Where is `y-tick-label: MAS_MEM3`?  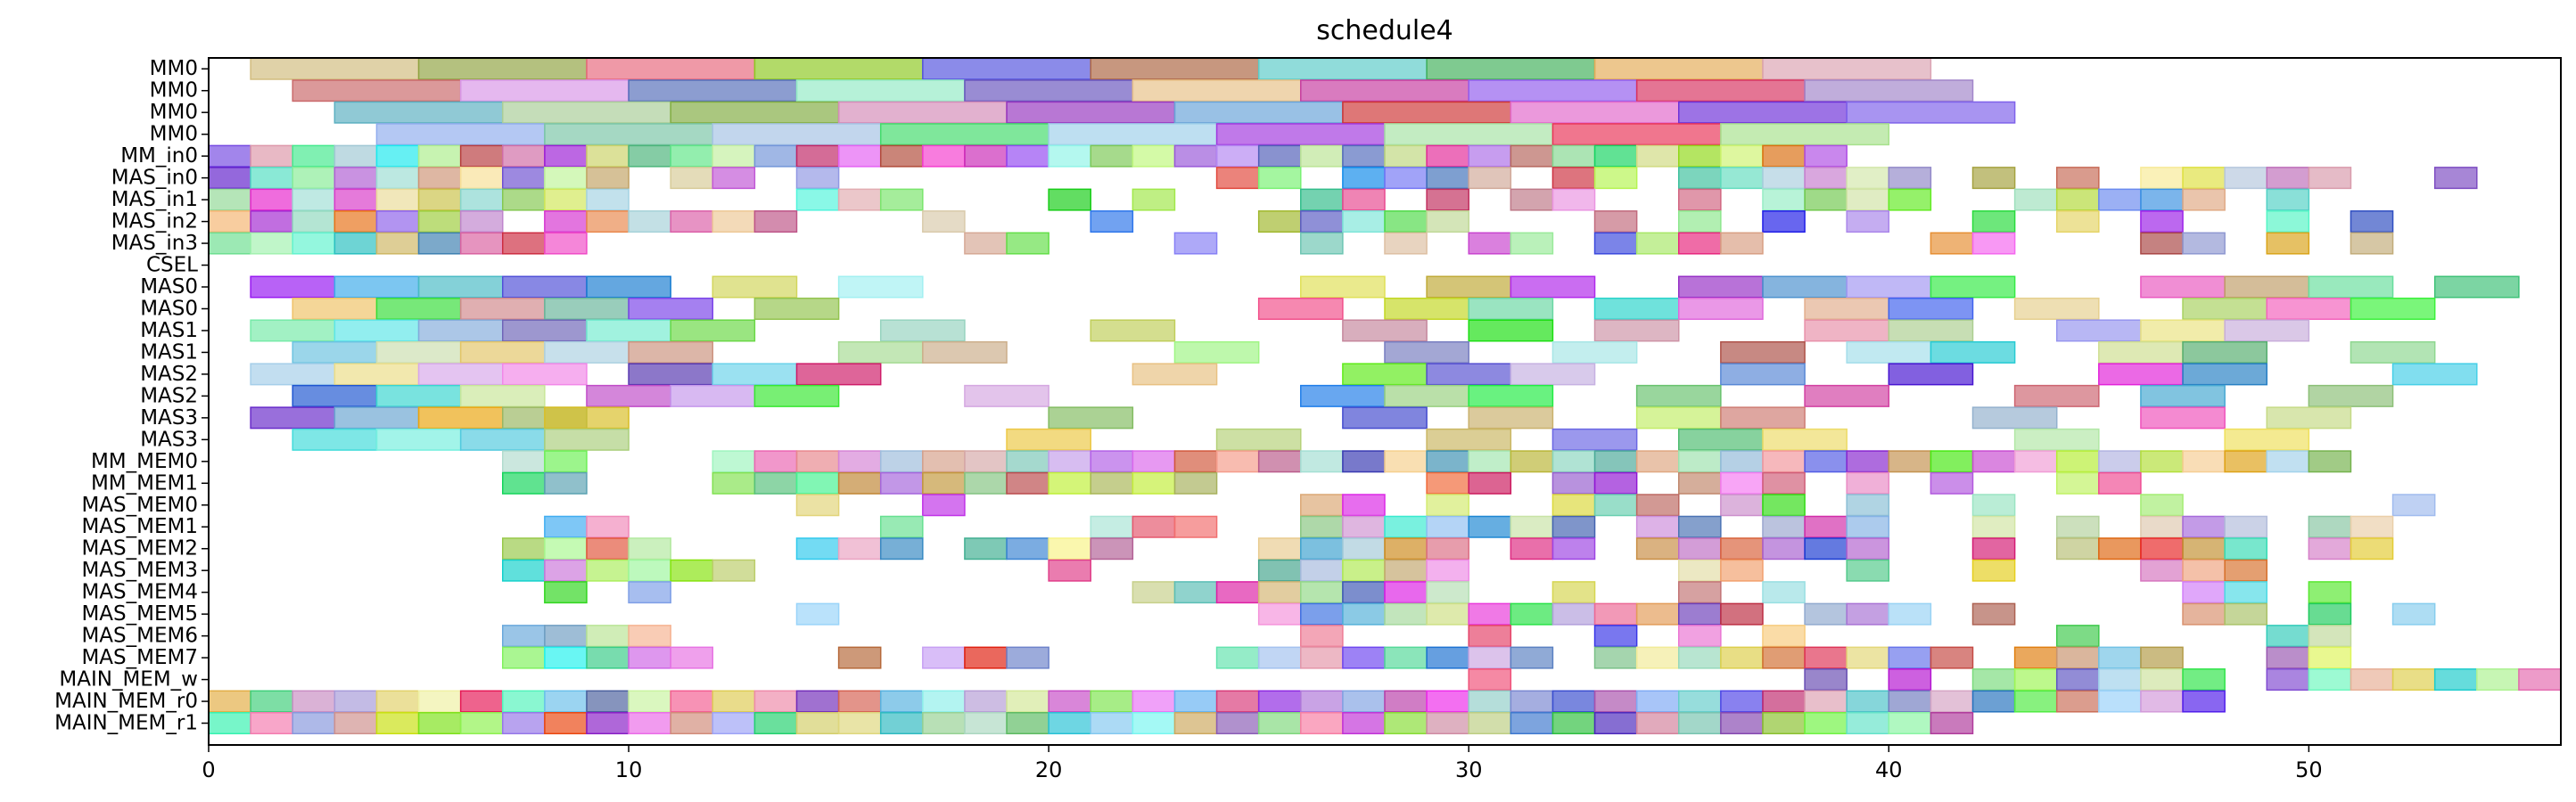 y-tick-label: MAS_MEM3 is located at coordinates (139, 570).